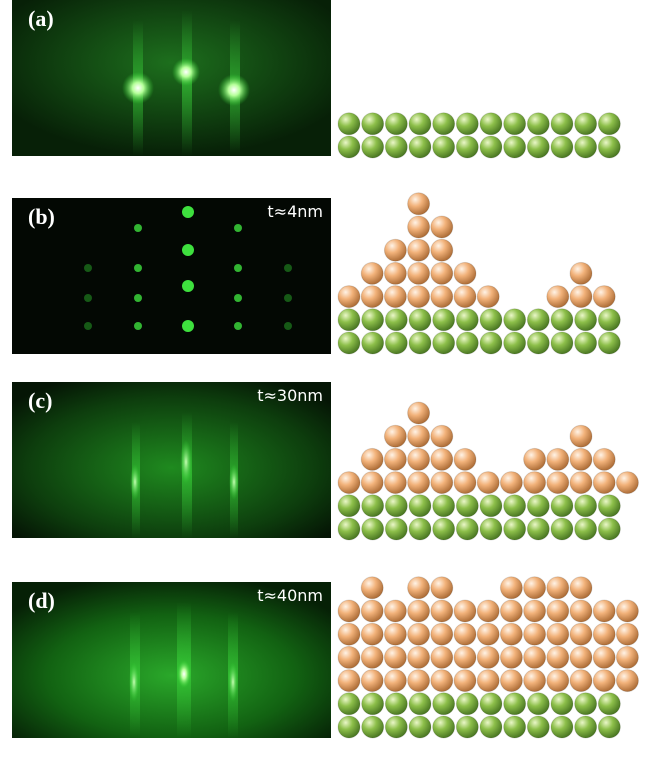 The height and width of the screenshot is (758, 646). I want to click on thickness-label-c: t≈30nm, so click(290, 395).